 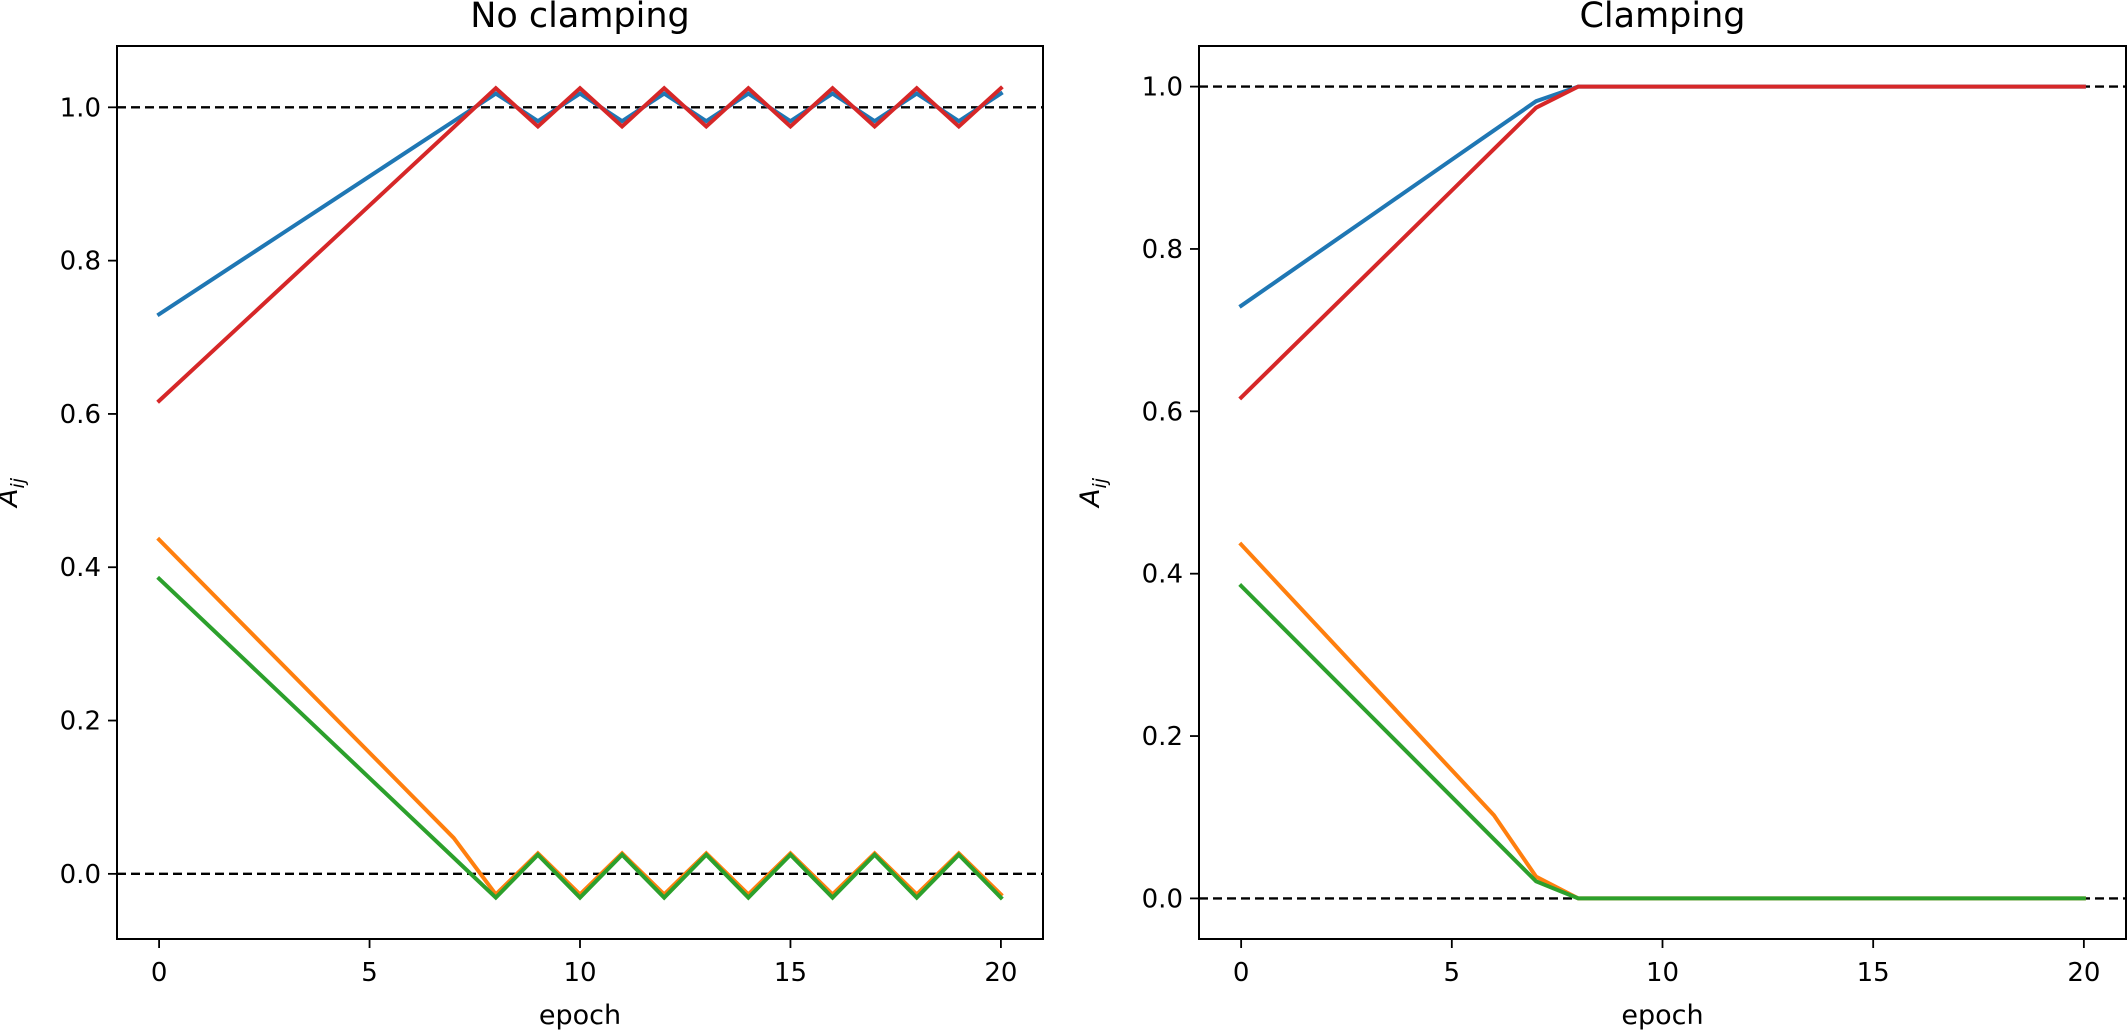 What do you see at coordinates (1662, 18) in the screenshot?
I see `chart-title: Clamping` at bounding box center [1662, 18].